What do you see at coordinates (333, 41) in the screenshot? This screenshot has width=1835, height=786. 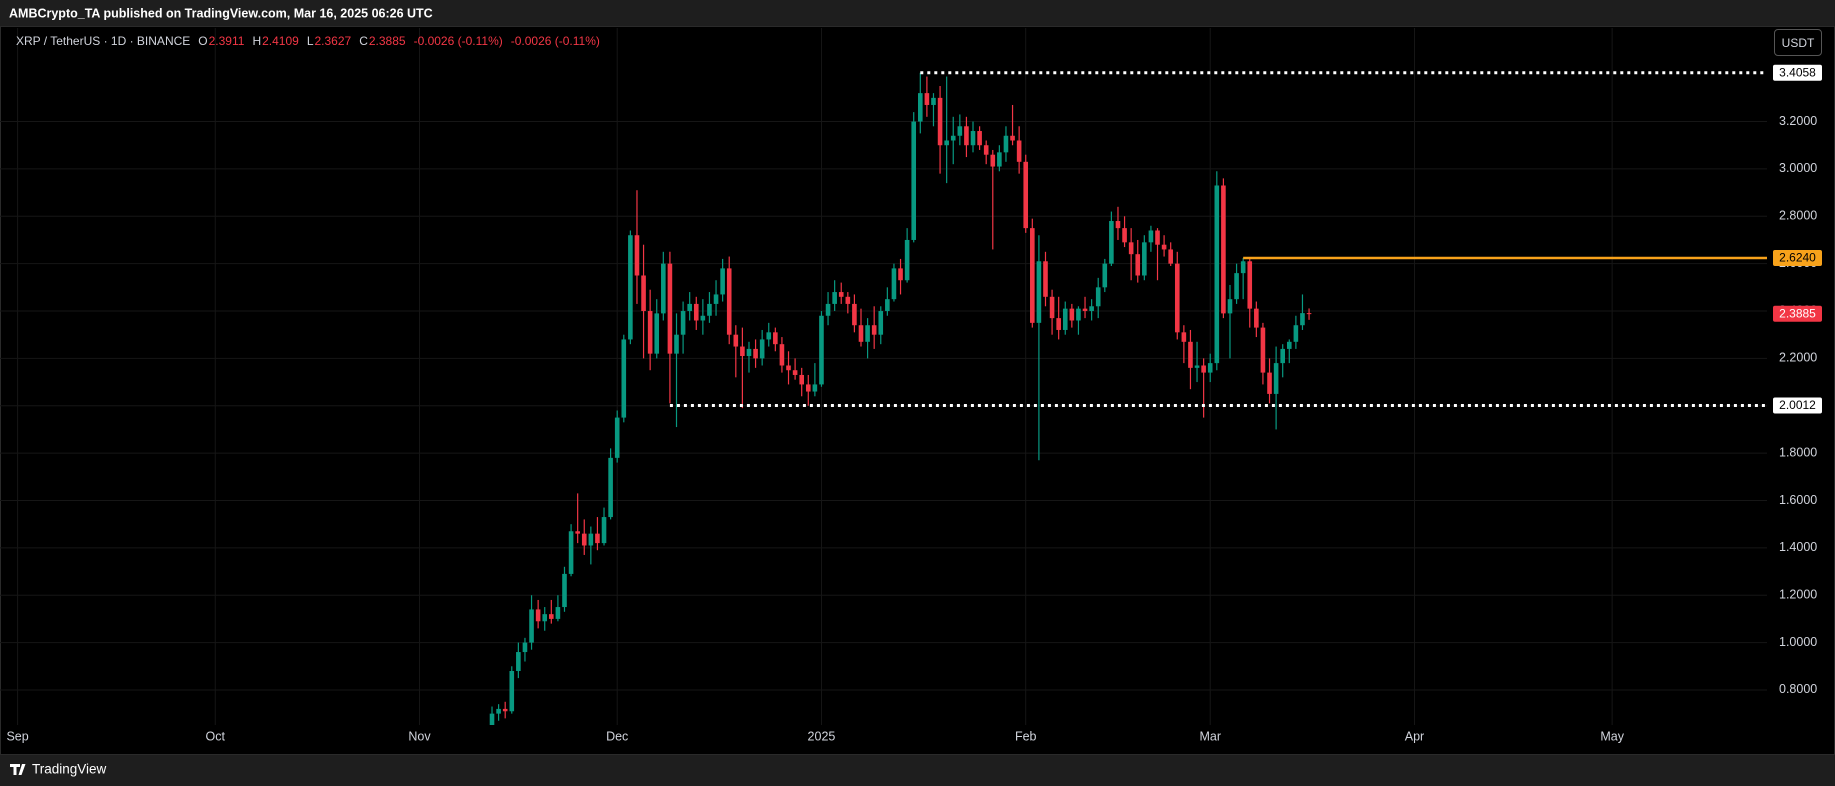 I see `legend-value: 2.3627` at bounding box center [333, 41].